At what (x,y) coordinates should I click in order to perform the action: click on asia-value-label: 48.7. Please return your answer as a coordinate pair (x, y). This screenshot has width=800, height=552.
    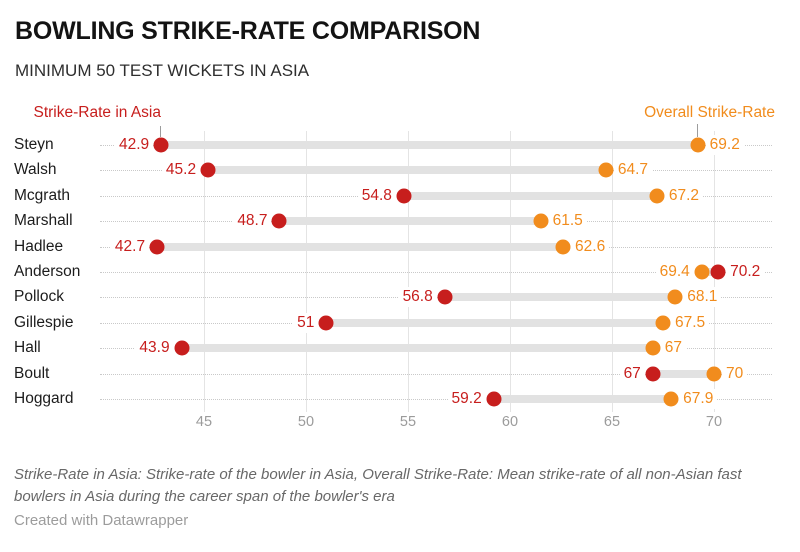
    Looking at the image, I should click on (252, 221).